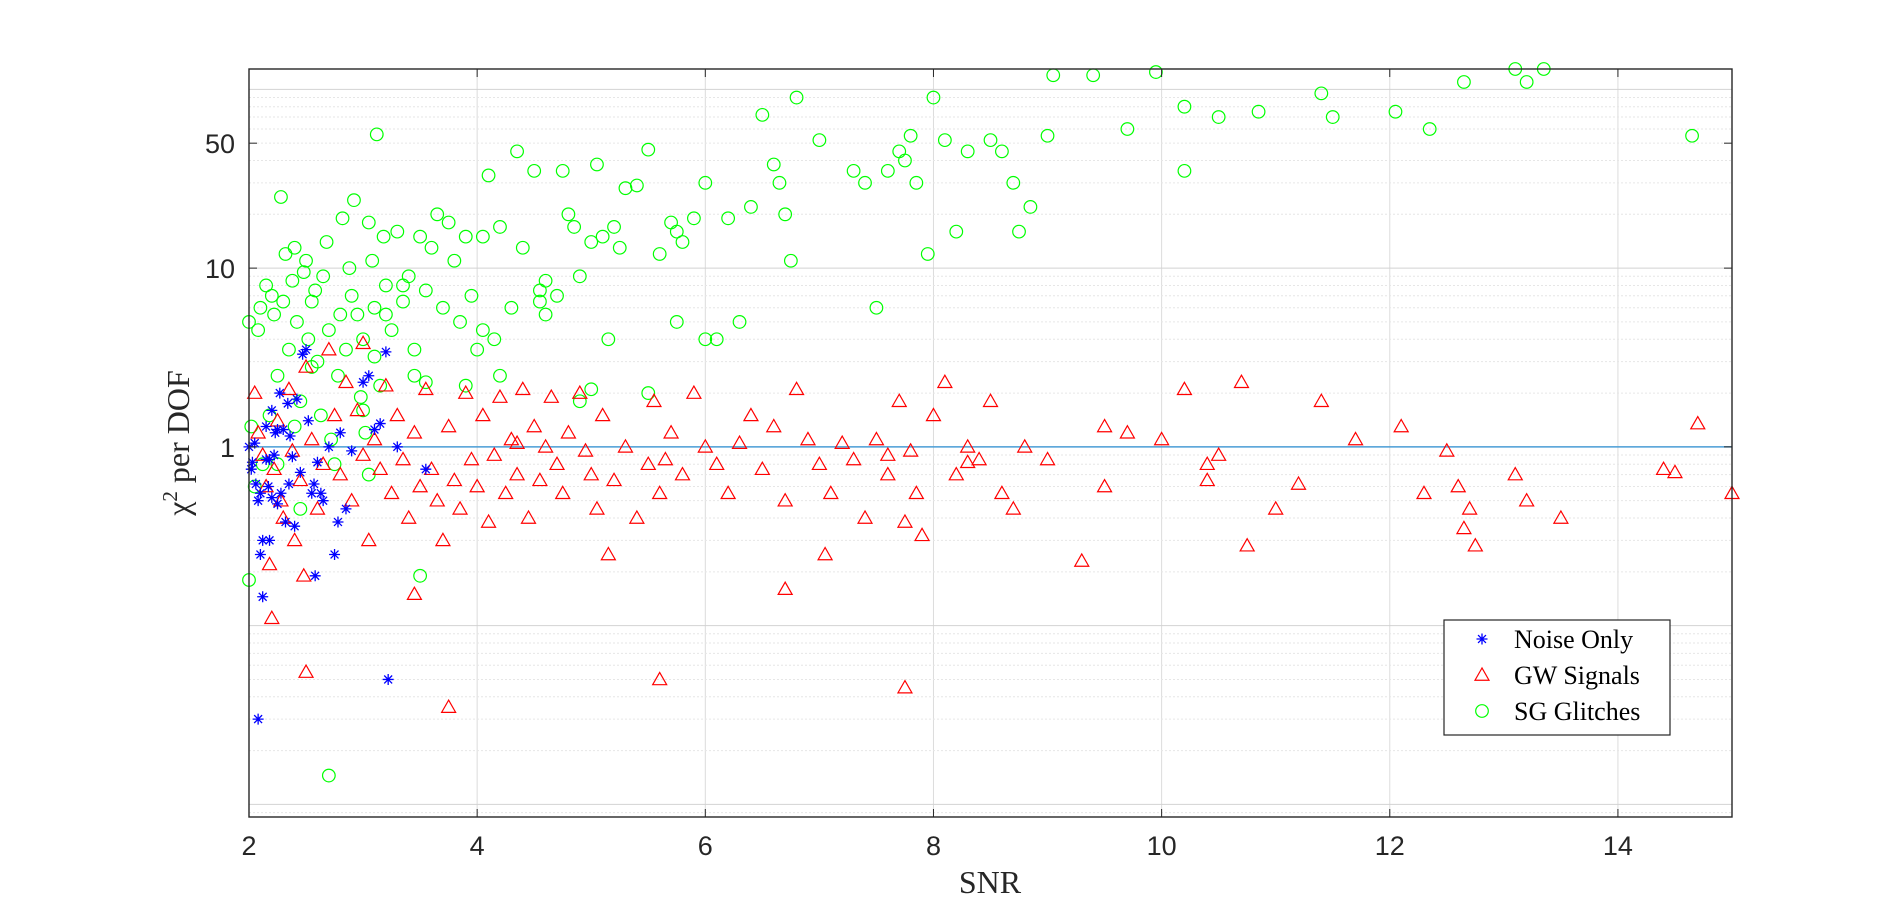  Describe the element at coordinates (227, 448) in the screenshot. I see `y-tick-label: 1` at that location.